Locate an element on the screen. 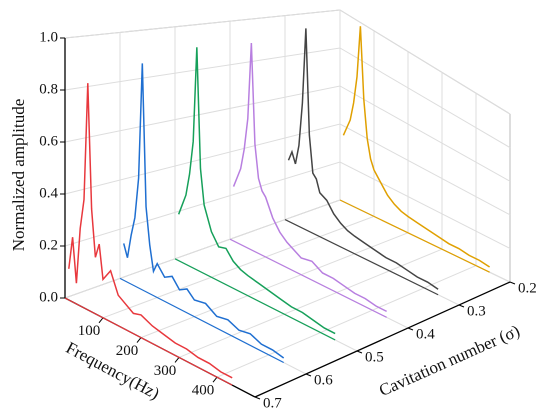 The height and width of the screenshot is (414, 550). y-axis is located at coordinates (382, 339).